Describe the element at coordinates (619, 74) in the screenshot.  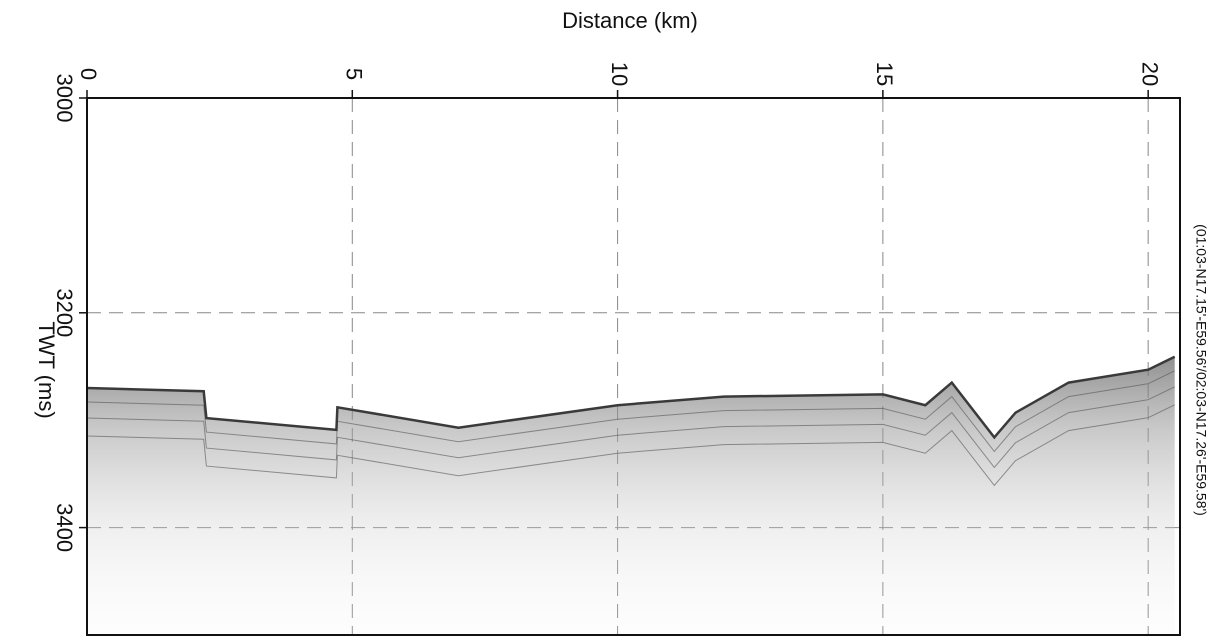
I see `x-tick-label: 10` at that location.